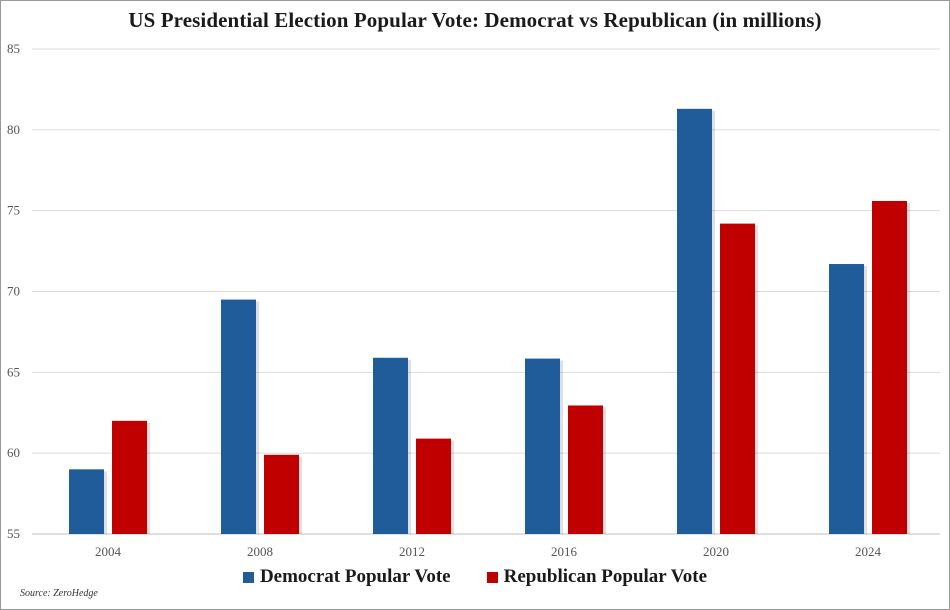 Image resolution: width=950 pixels, height=610 pixels. I want to click on x-tick-label-2020: 2020, so click(716, 551).